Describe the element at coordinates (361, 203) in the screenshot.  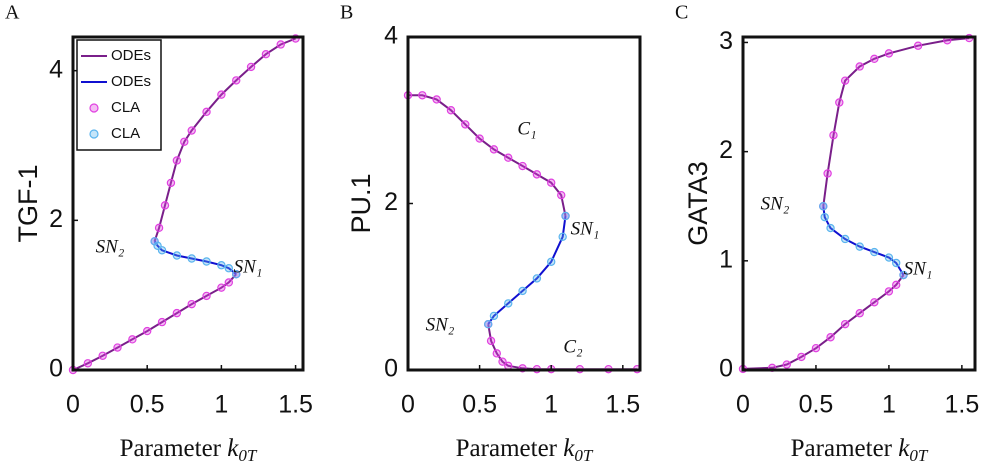
I see `y-axis-label: PU.1` at that location.